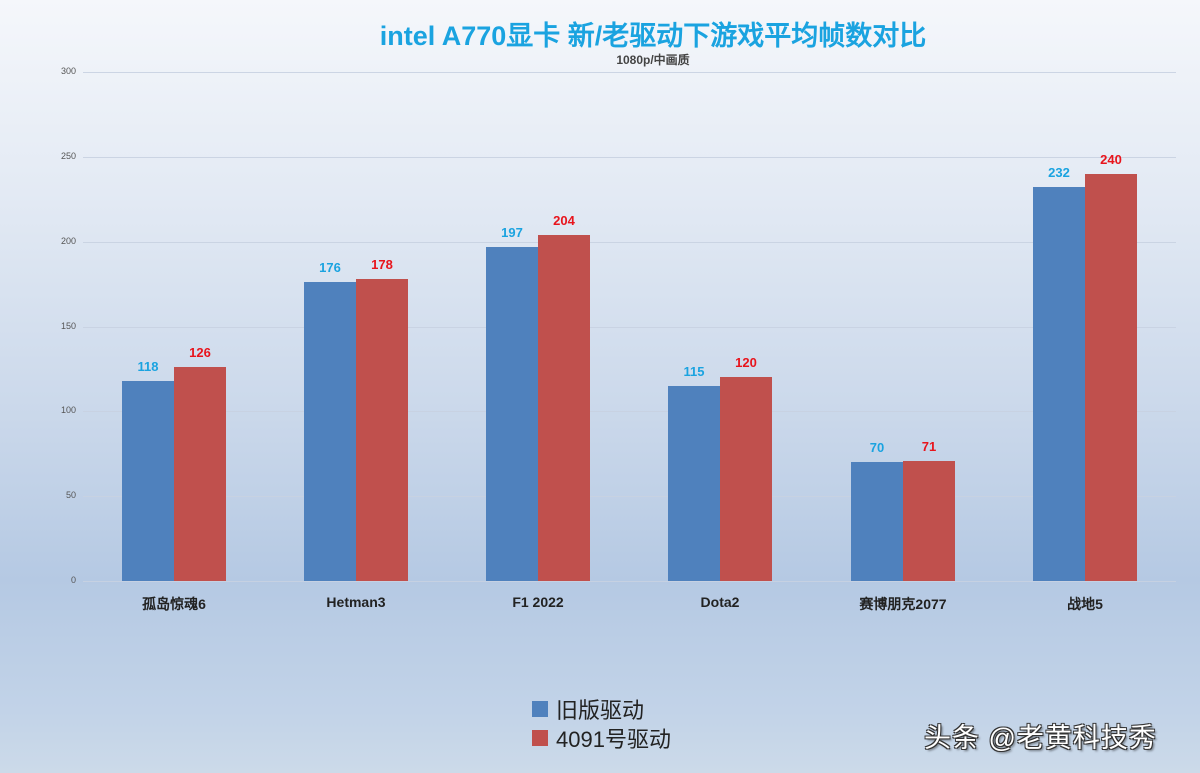 Image resolution: width=1200 pixels, height=773 pixels. I want to click on value-label-new: 120, so click(746, 363).